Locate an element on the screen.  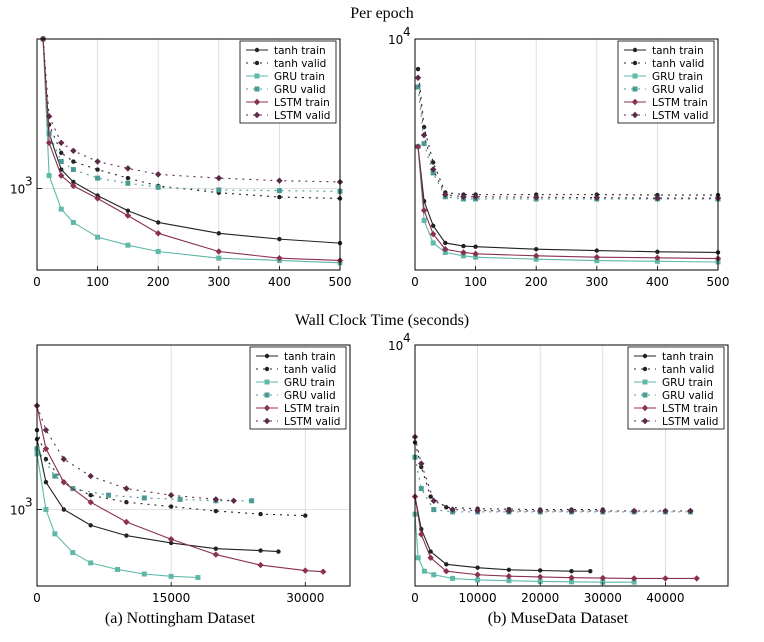
caption-musedata: (b) MuseData Dataset is located at coordinates (558, 618).